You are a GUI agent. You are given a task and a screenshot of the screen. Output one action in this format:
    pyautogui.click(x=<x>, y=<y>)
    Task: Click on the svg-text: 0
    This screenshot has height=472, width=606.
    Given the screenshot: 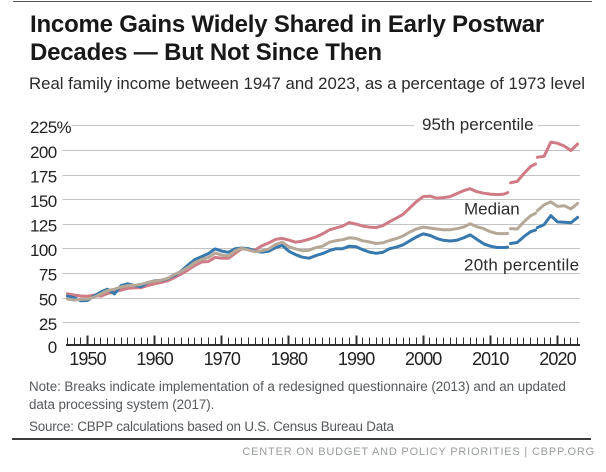 What is the action you would take?
    pyautogui.click(x=52, y=347)
    